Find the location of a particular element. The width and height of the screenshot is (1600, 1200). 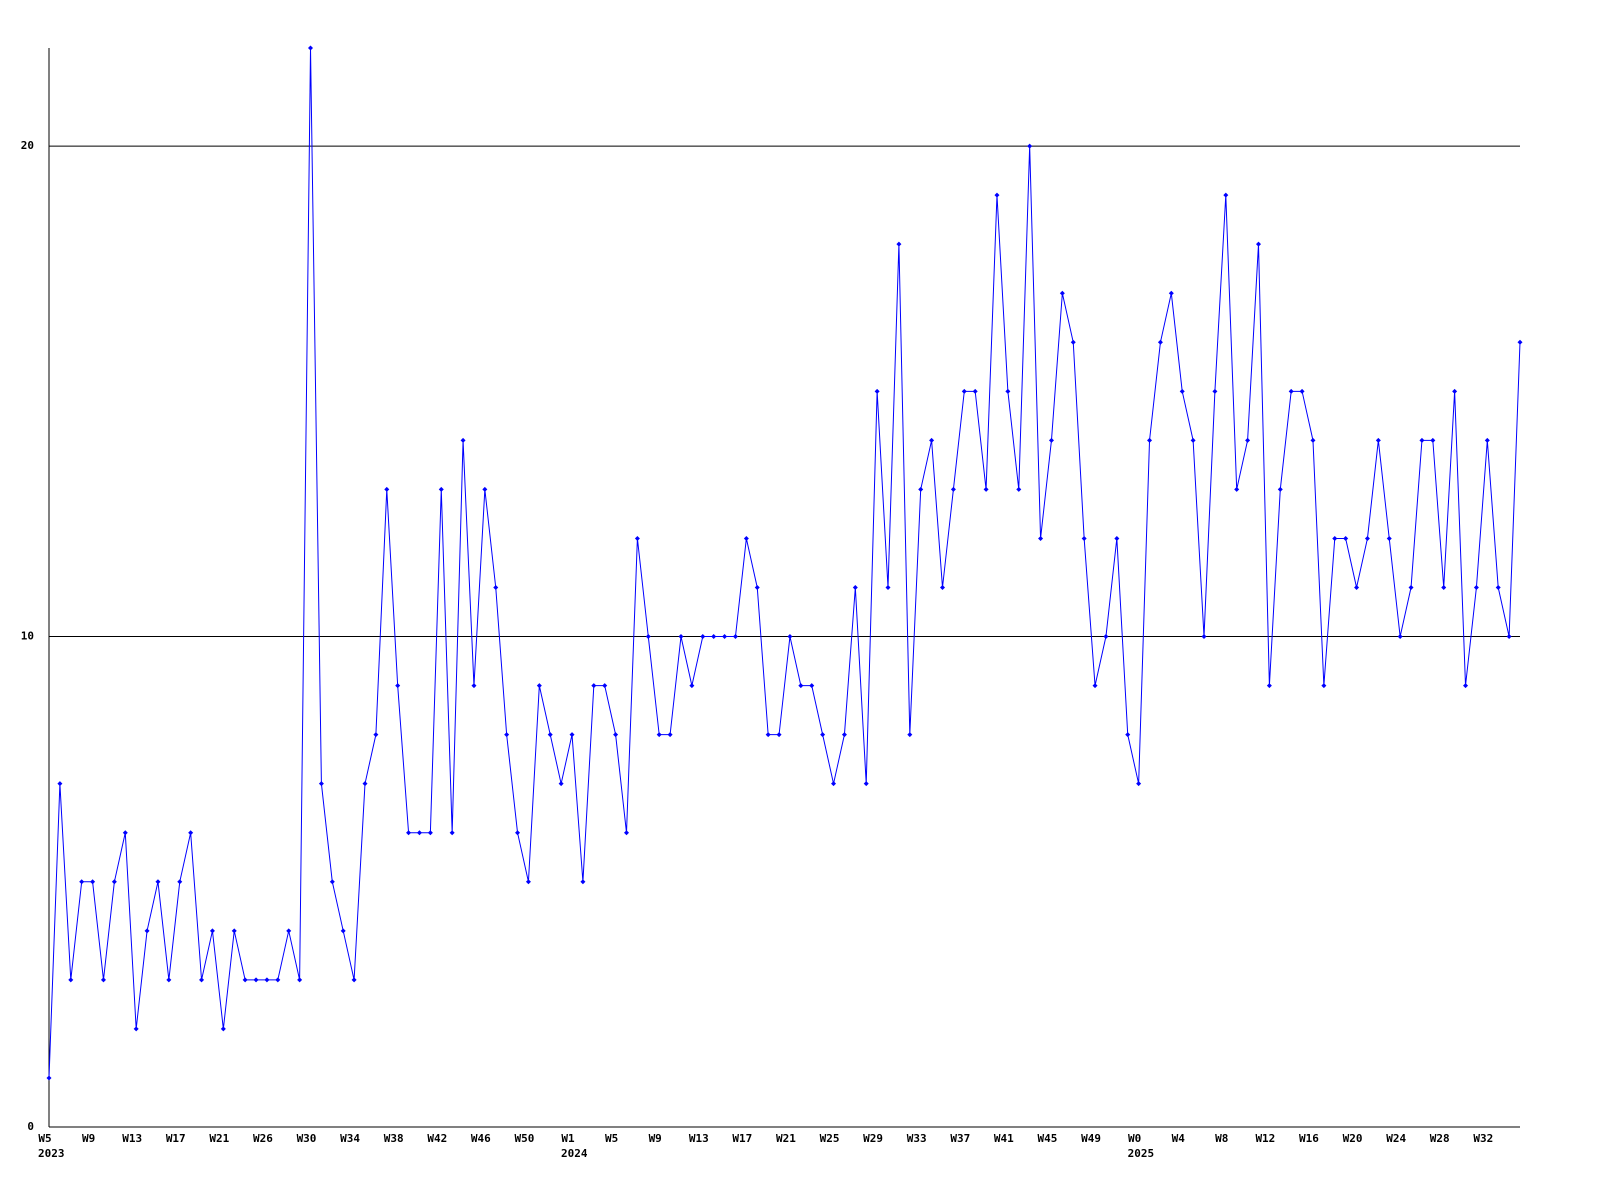

x-tick-label: W25 is located at coordinates (830, 1138).